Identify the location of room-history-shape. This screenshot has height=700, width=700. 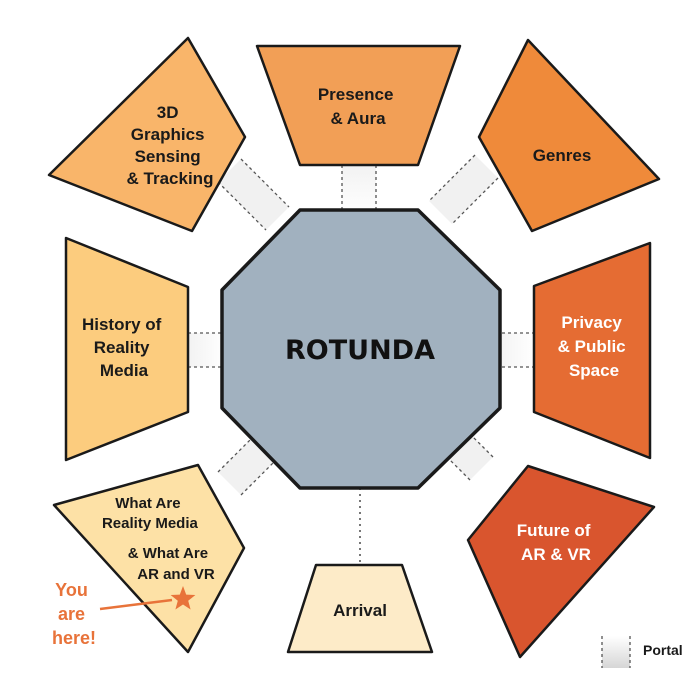
(127, 349).